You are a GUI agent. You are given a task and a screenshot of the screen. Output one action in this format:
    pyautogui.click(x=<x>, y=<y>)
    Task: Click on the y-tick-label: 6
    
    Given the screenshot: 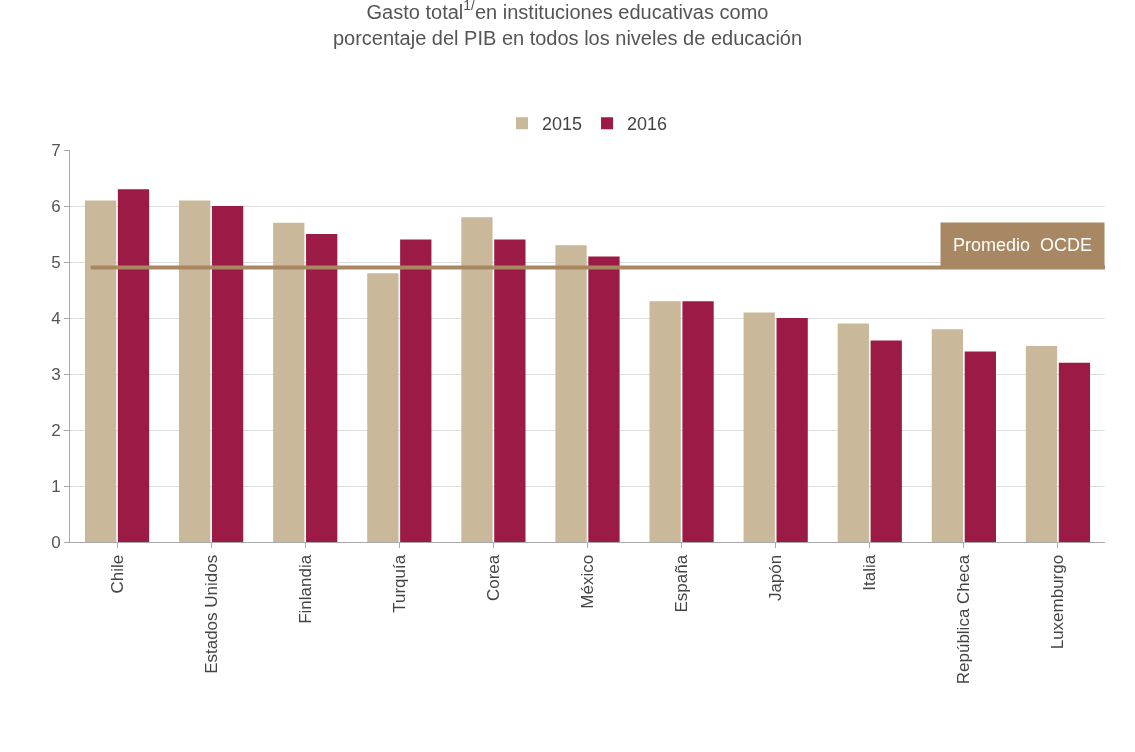 What is the action you would take?
    pyautogui.click(x=56, y=206)
    